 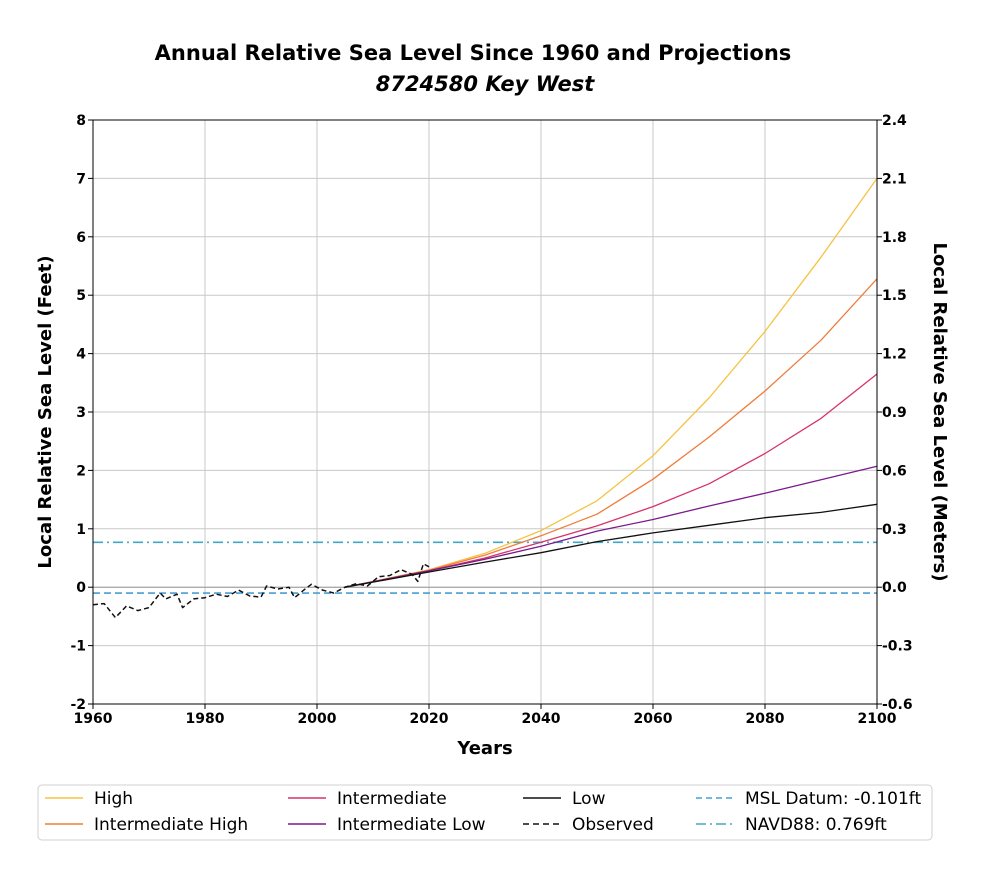 I want to click on legend-label: MSL Datum: -0.101ft, so click(x=833, y=799).